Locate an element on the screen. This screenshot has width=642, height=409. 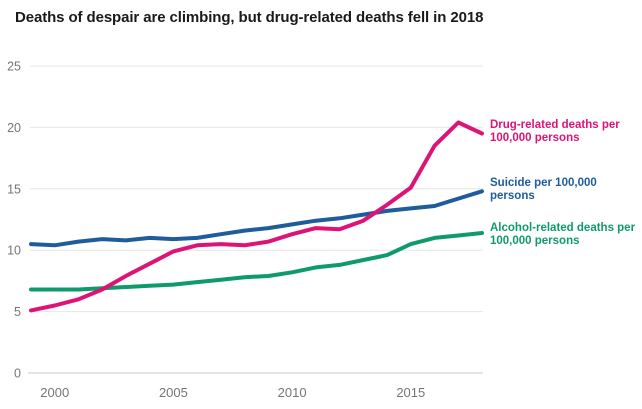
y-tick-label-25: 25 is located at coordinates (14, 67).